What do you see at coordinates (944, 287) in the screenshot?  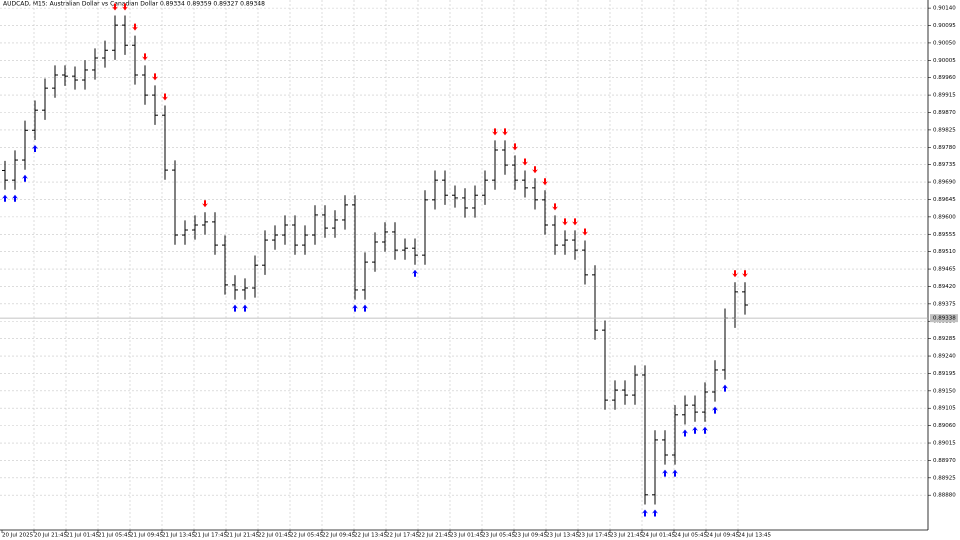 I see `y-tick-label: 0.89420` at bounding box center [944, 287].